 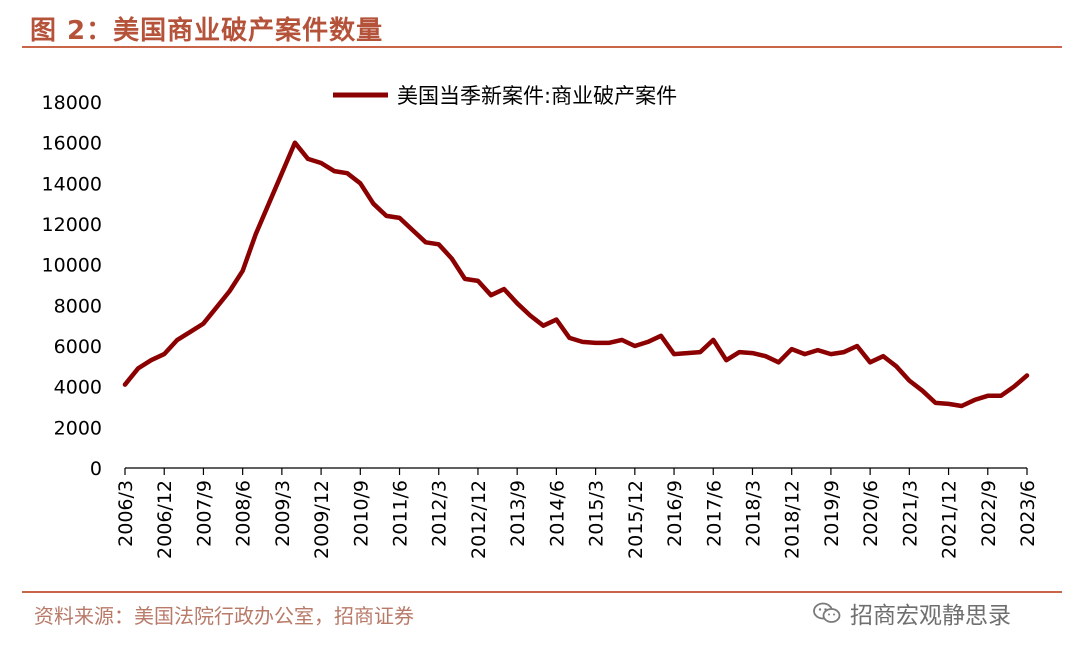 I want to click on legend-label: 美国当季新案件:商业破产案件, so click(x=537, y=96).